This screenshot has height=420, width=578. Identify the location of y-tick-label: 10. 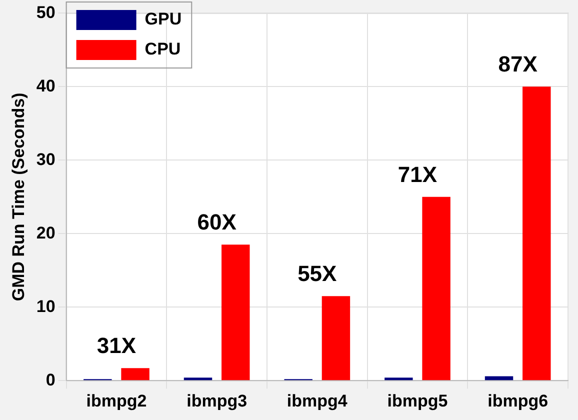
(46, 306).